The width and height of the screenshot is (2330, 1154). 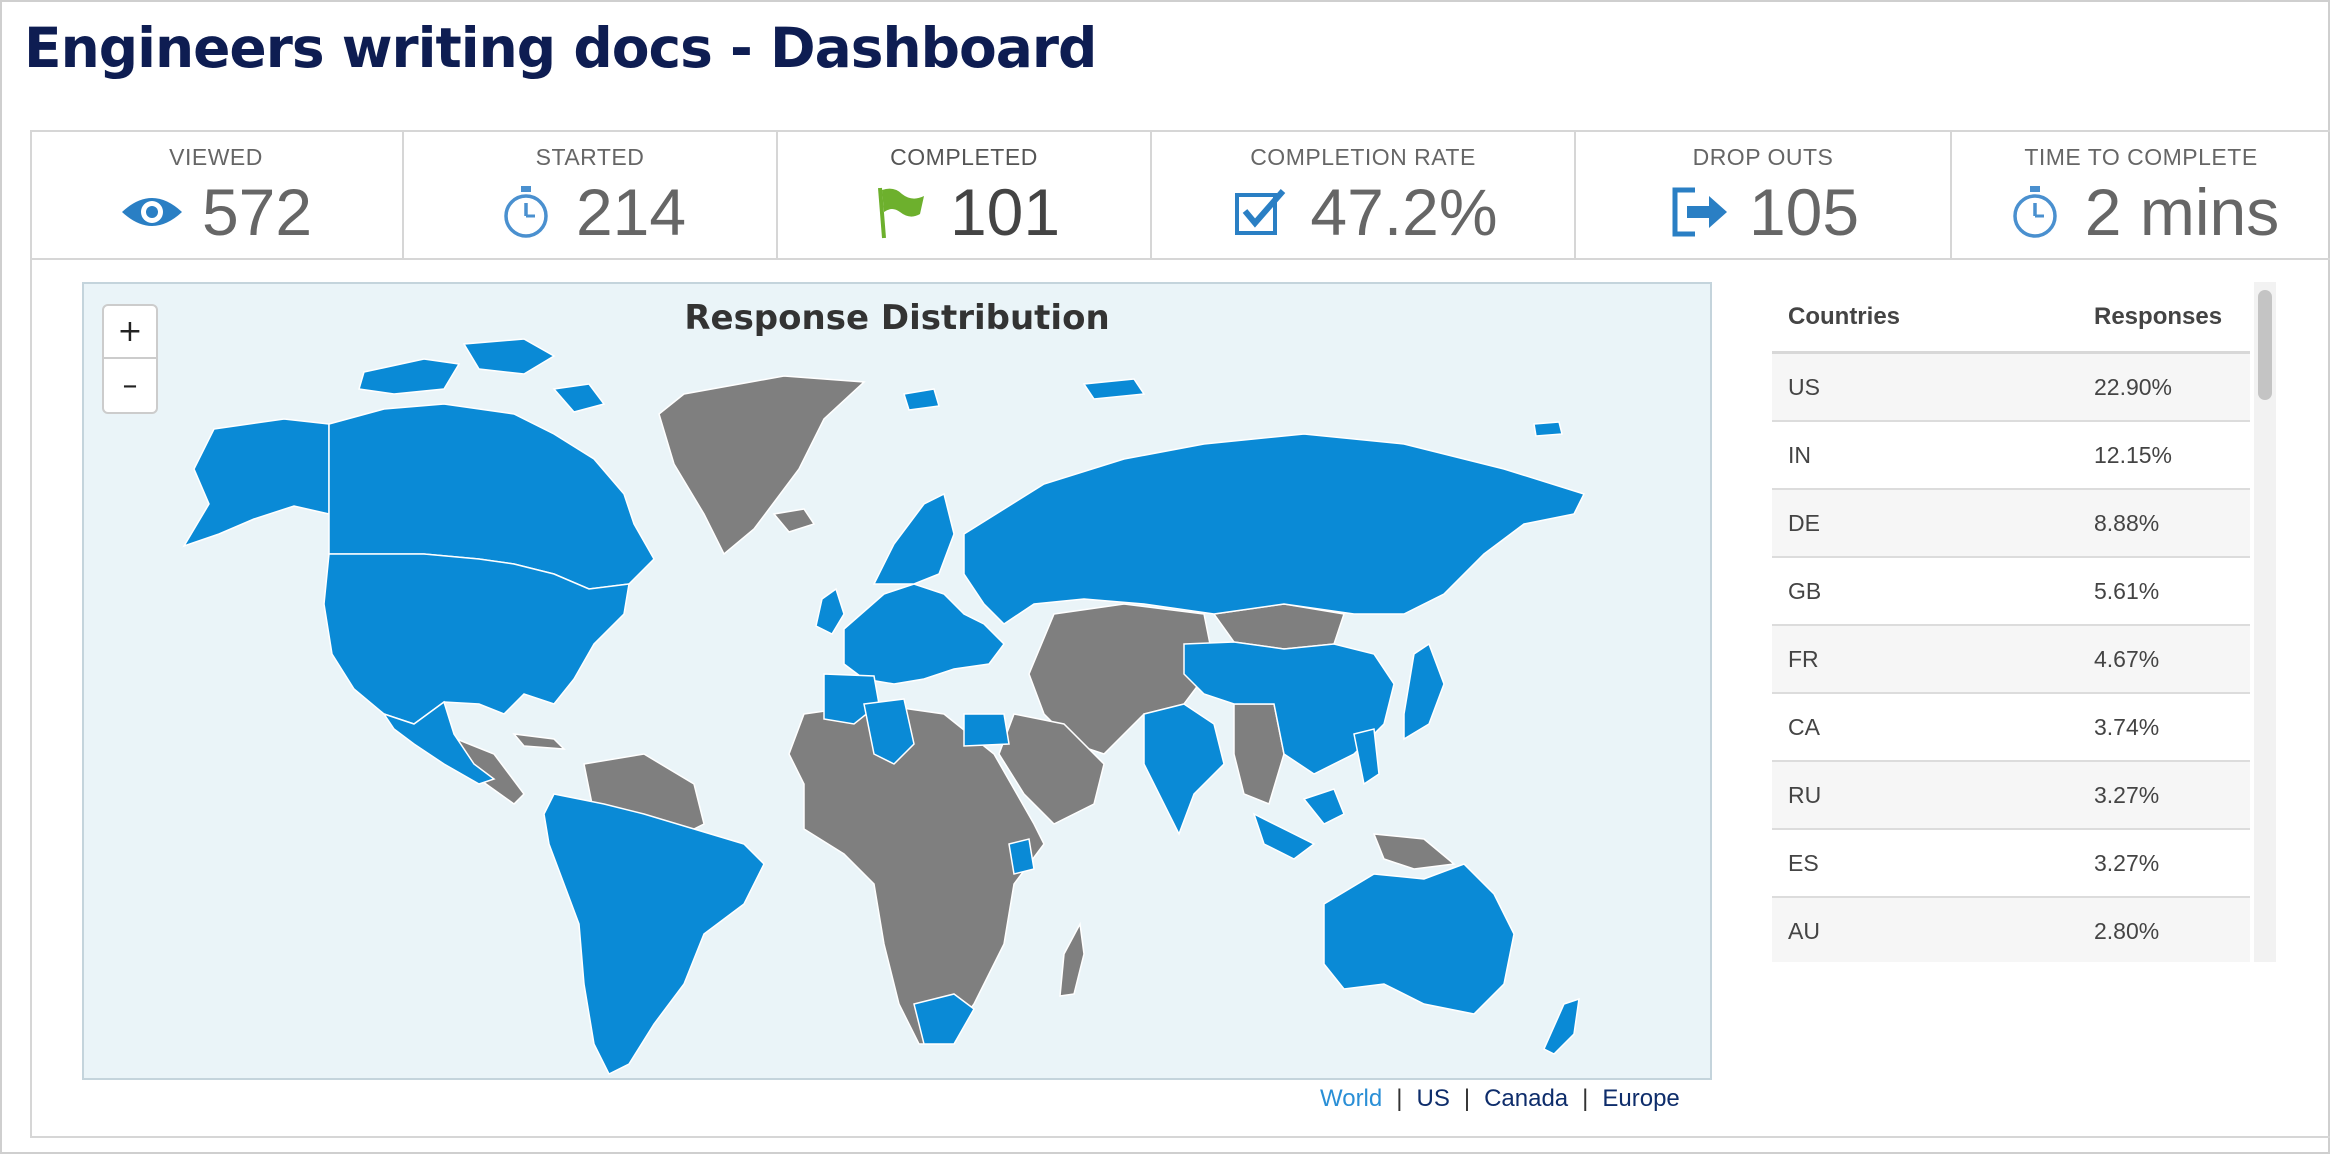 I want to click on table-row: DE 8.88%, so click(x=2011, y=524).